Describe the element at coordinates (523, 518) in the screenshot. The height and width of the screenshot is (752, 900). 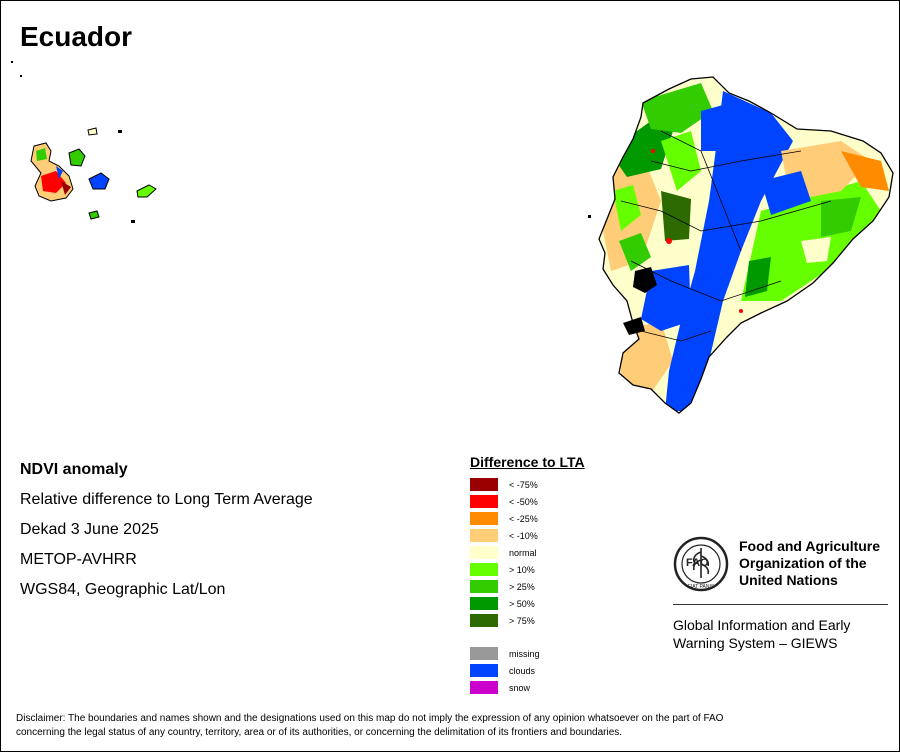
I see `legend-label: < -25%` at that location.